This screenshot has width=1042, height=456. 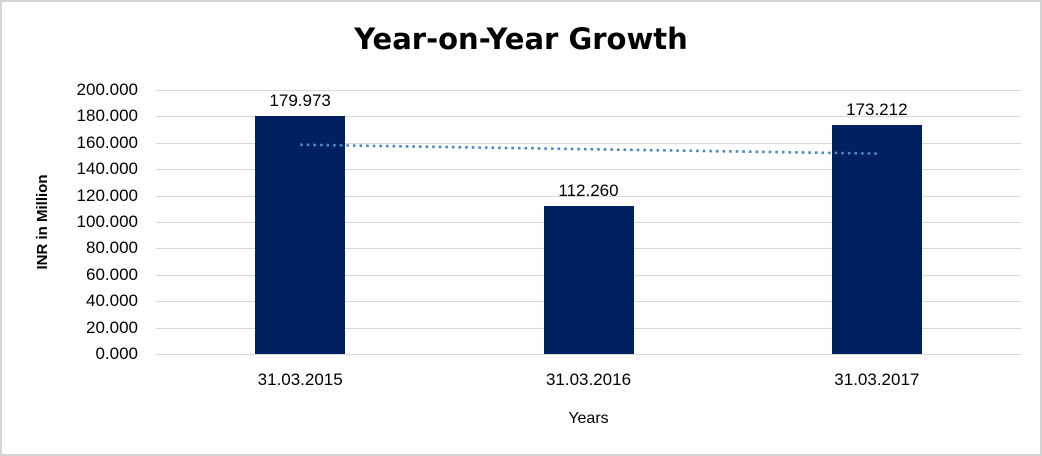 What do you see at coordinates (300, 101) in the screenshot?
I see `bar-value-label: 179.973` at bounding box center [300, 101].